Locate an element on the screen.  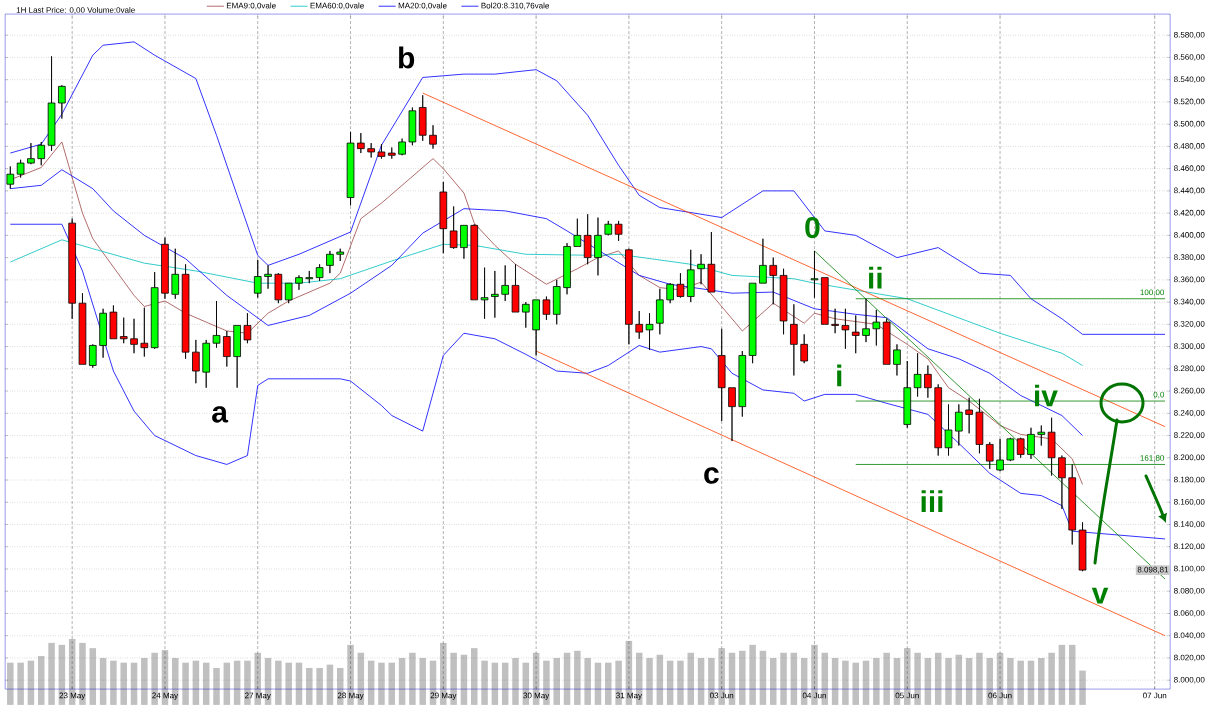
y-tick-label: 8.440,00 is located at coordinates (1189, 191).